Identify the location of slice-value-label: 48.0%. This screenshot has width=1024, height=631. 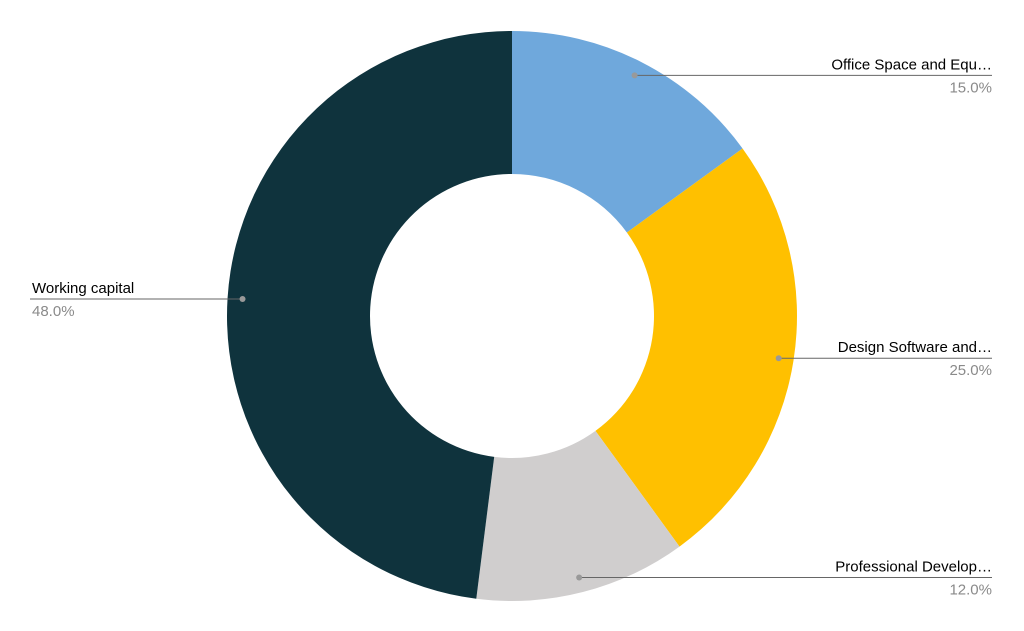
(53, 311).